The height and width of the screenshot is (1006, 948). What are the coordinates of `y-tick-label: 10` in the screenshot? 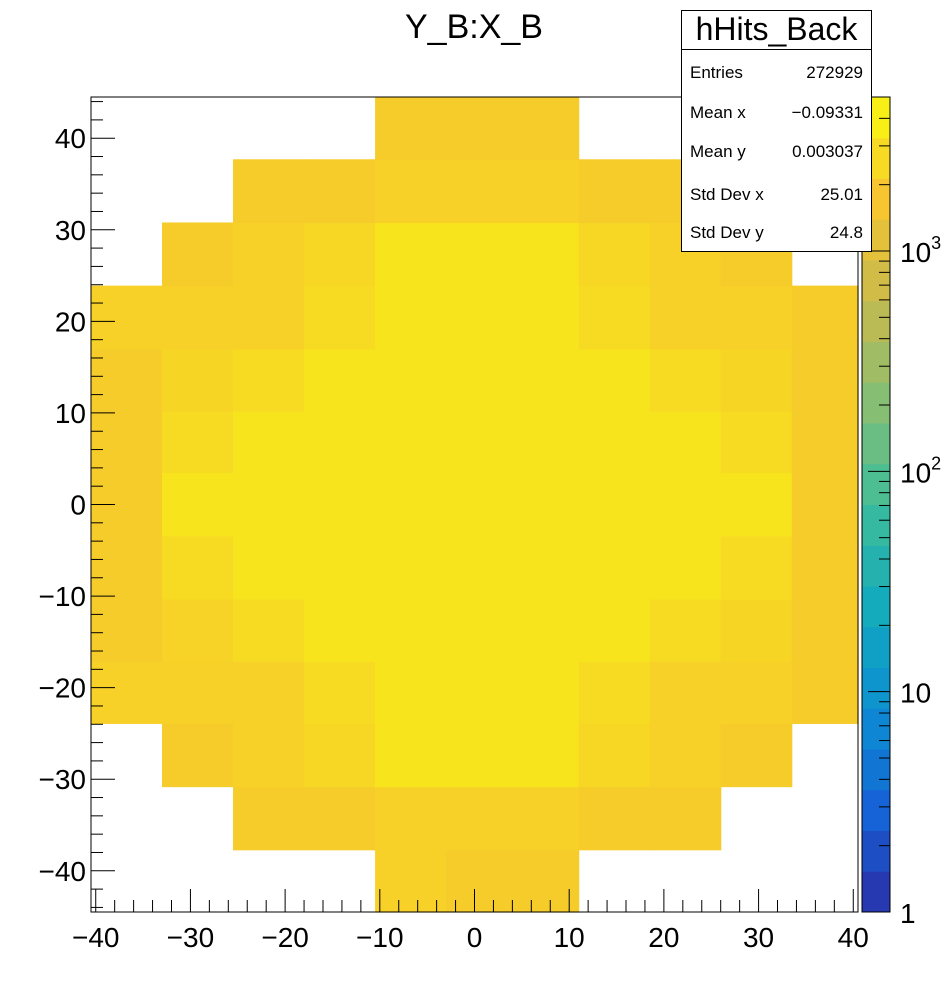 It's located at (70, 413).